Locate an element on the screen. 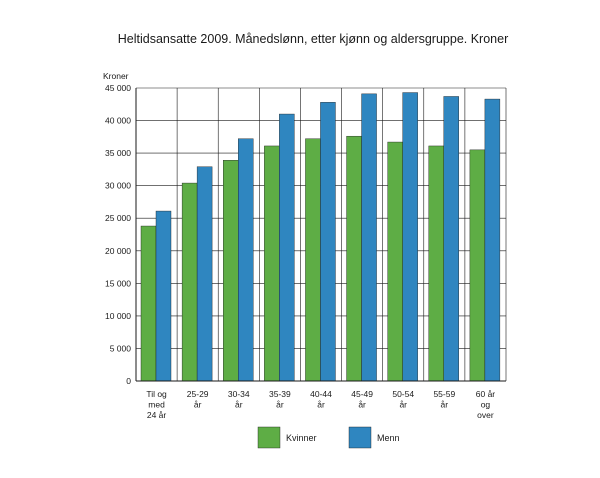 The image size is (600, 478). x-tick-label: 30-34 år is located at coordinates (239, 399).